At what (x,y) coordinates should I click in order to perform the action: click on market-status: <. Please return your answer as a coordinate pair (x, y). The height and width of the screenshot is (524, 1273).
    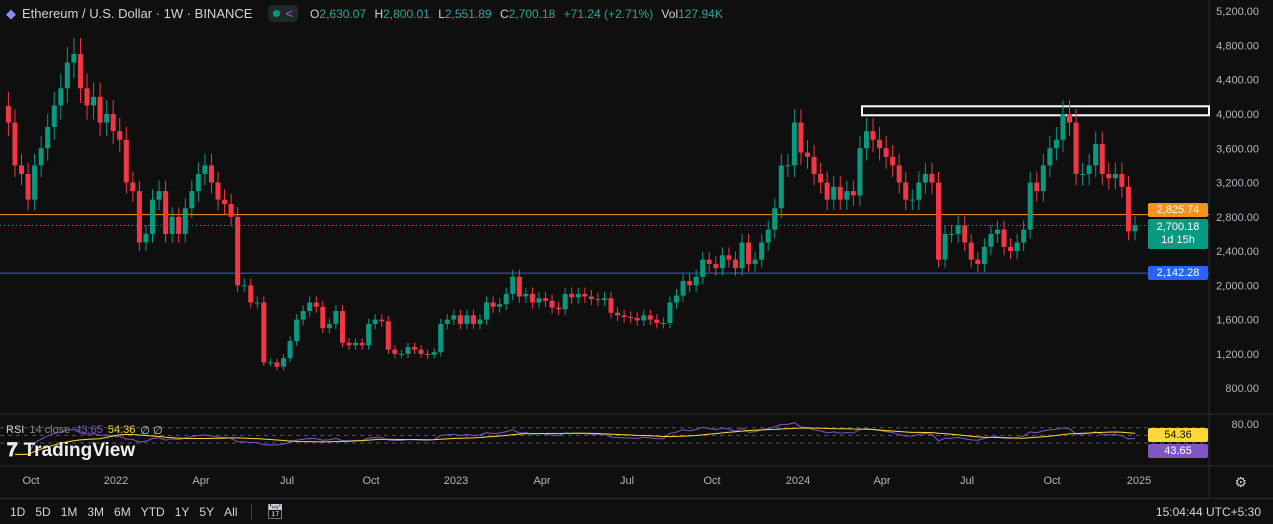
    Looking at the image, I should click on (283, 13).